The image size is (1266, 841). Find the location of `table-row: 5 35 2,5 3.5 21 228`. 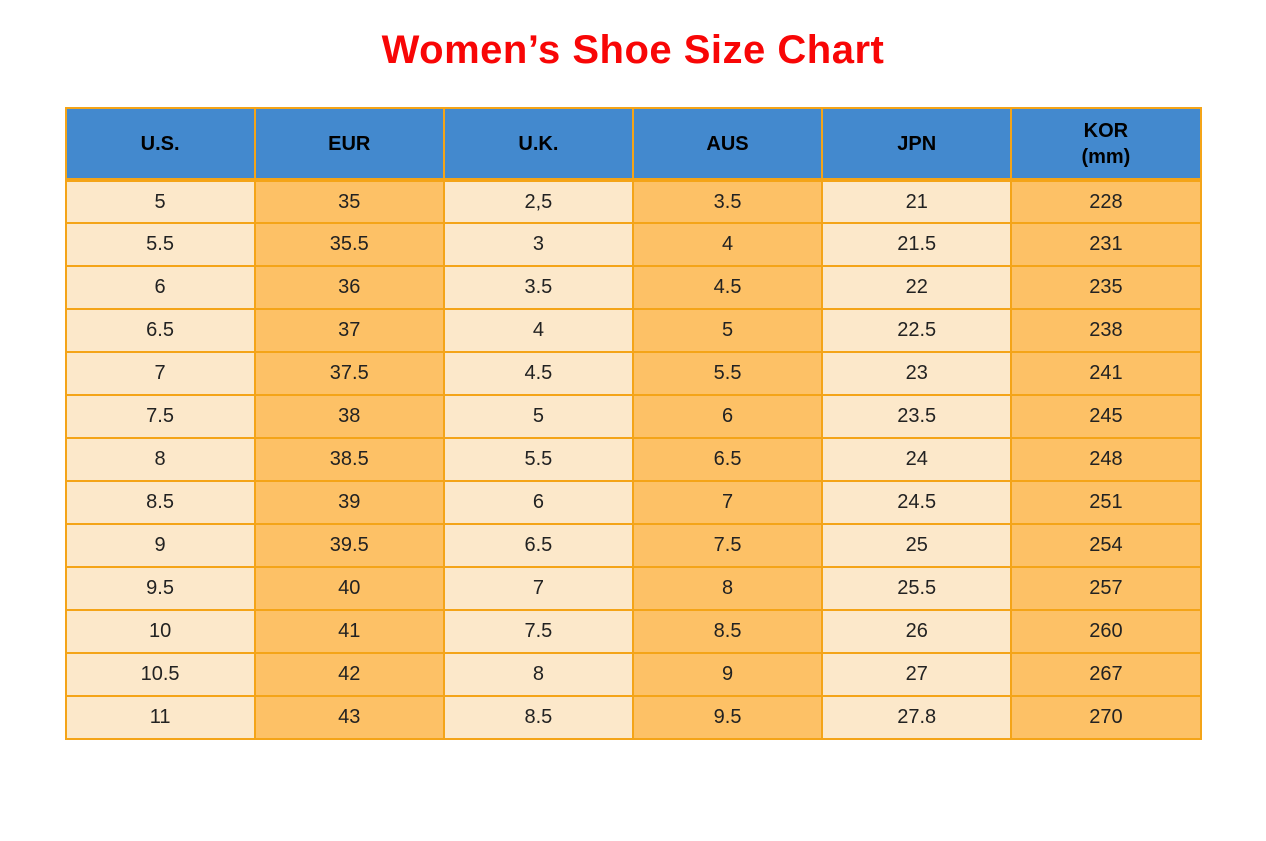

table-row: 5 35 2,5 3.5 21 228 is located at coordinates (633, 201).